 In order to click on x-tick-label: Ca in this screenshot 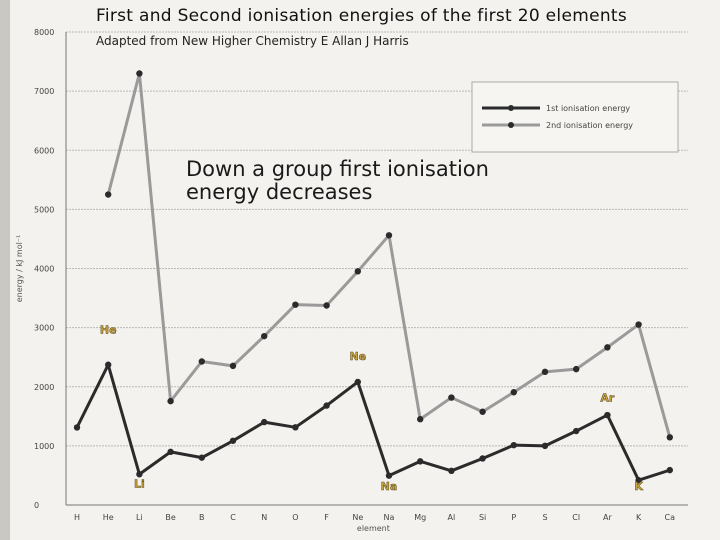, I will do `click(670, 517)`.